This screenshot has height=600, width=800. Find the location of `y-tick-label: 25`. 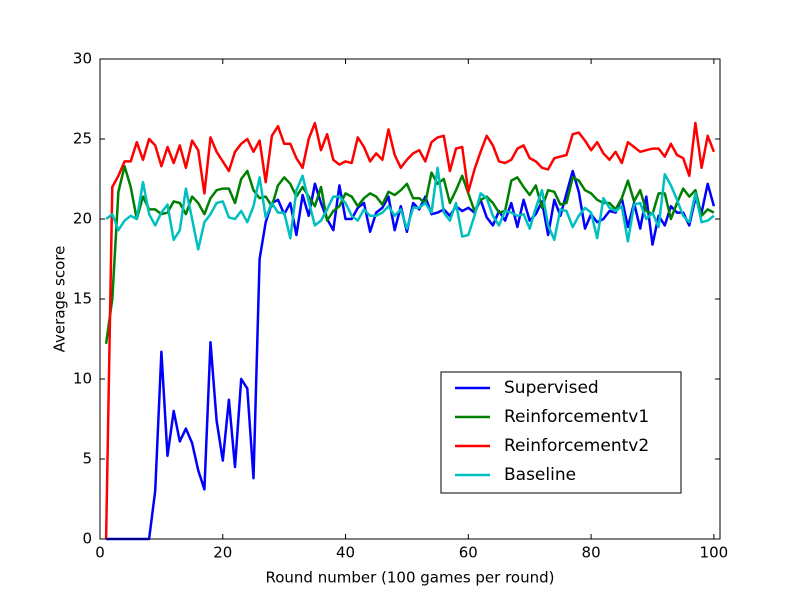

y-tick-label: 25 is located at coordinates (82, 139).